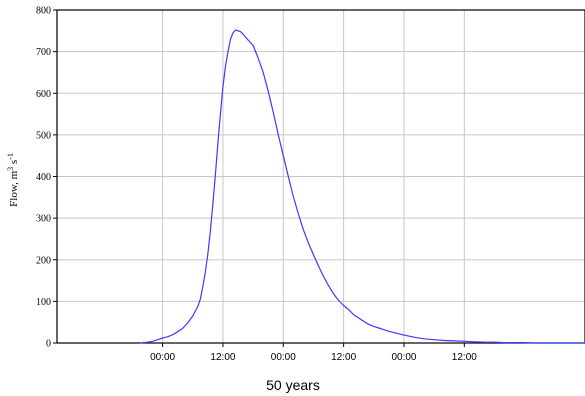 The width and height of the screenshot is (585, 396). What do you see at coordinates (293, 385) in the screenshot?
I see `chart-caption: 50 years` at bounding box center [293, 385].